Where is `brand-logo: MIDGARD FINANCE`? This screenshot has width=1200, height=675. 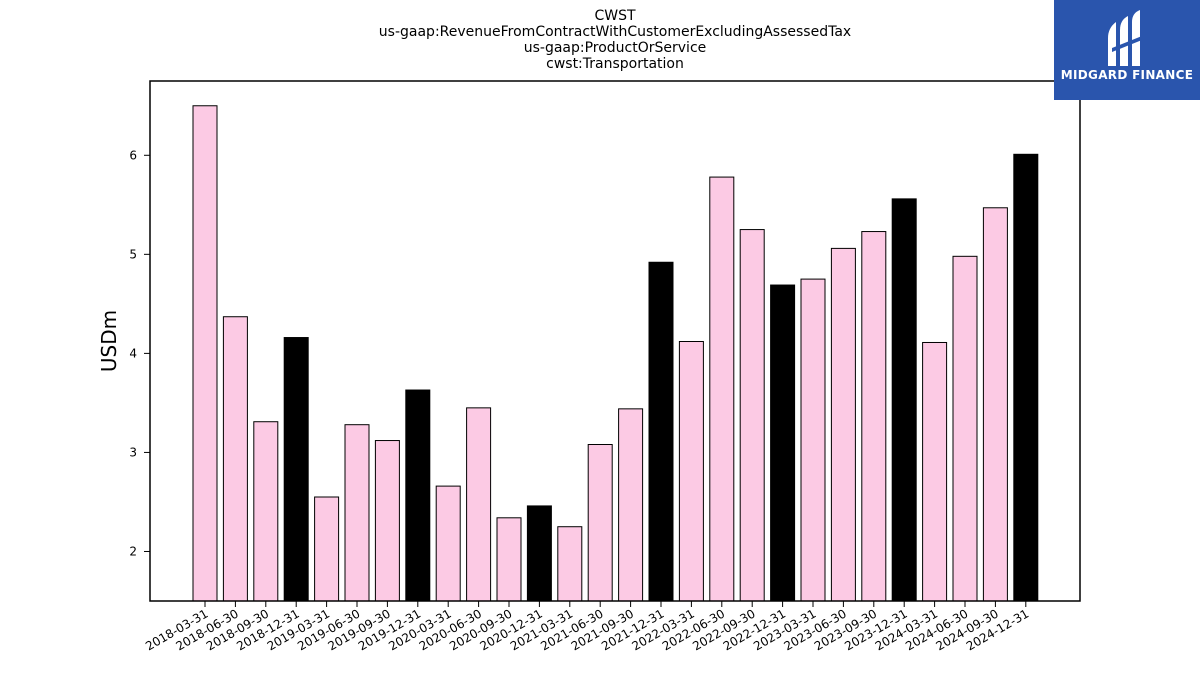 brand-logo: MIDGARD FINANCE is located at coordinates (1127, 50).